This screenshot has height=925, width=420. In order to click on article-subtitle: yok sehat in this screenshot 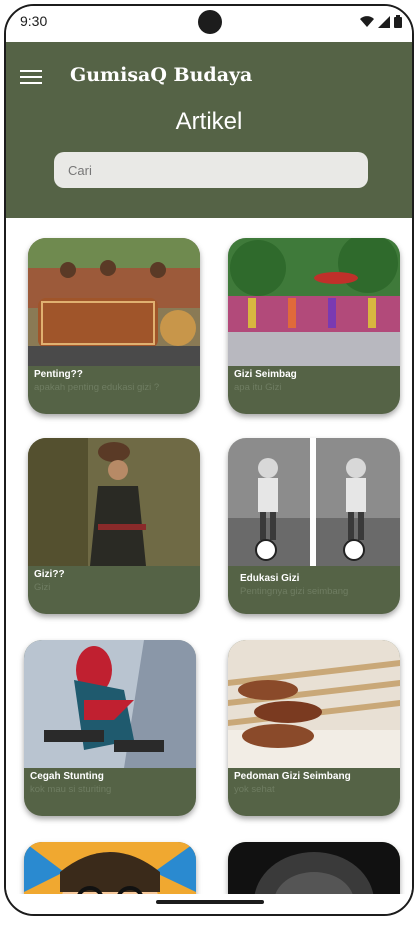, I will do `click(254, 789)`.